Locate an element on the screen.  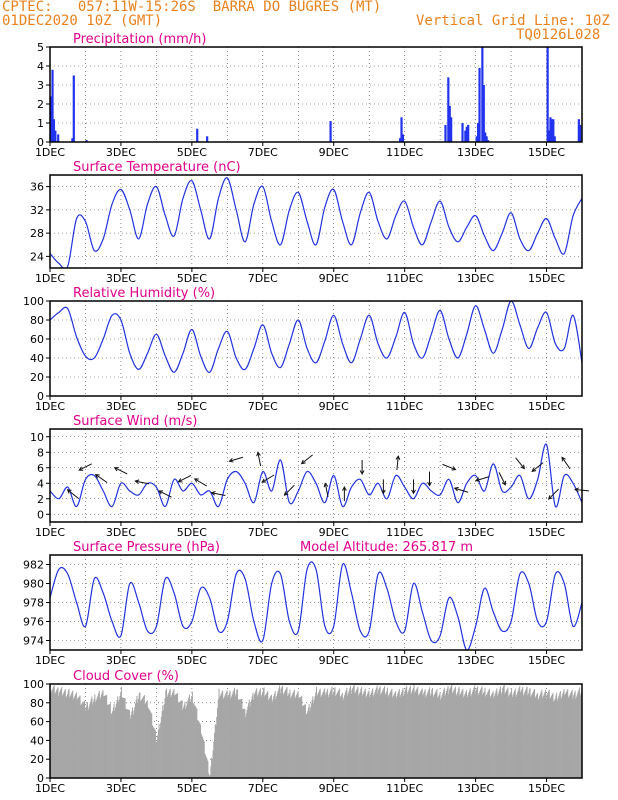
wind-arrow-head is located at coordinates (81, 468).